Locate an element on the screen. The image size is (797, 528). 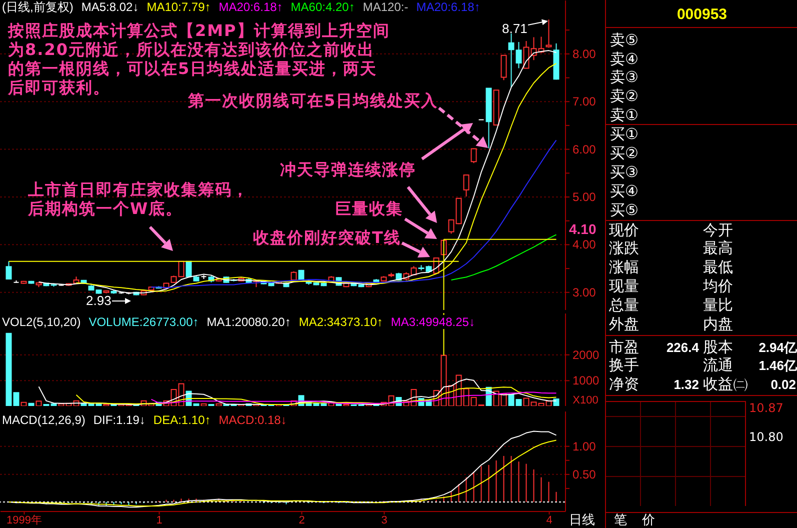
text: DEA:1.10↑ is located at coordinates (182, 420).